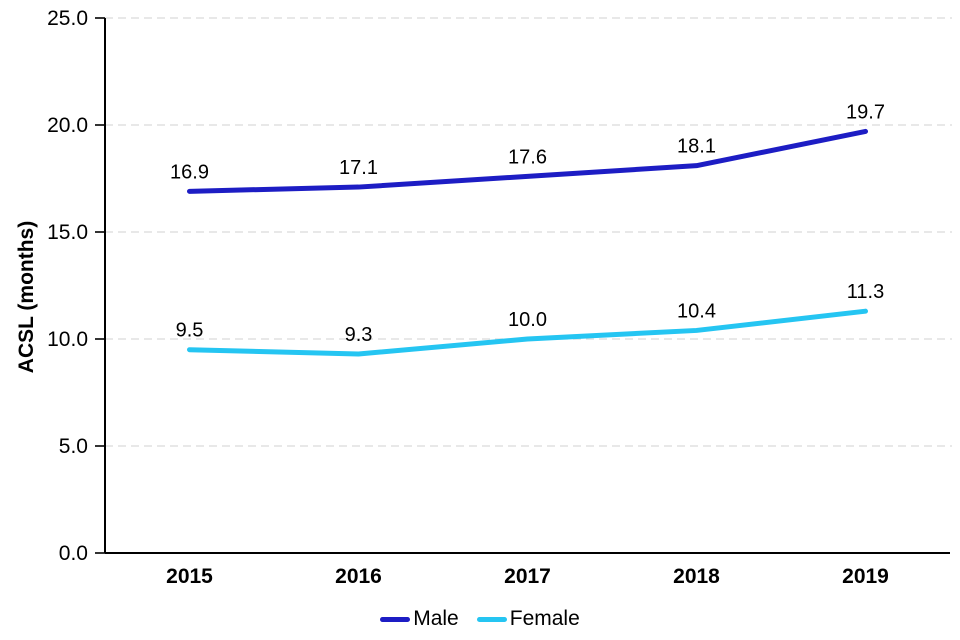 The width and height of the screenshot is (960, 640). What do you see at coordinates (189, 172) in the screenshot?
I see `data-label-male: 16.9` at bounding box center [189, 172].